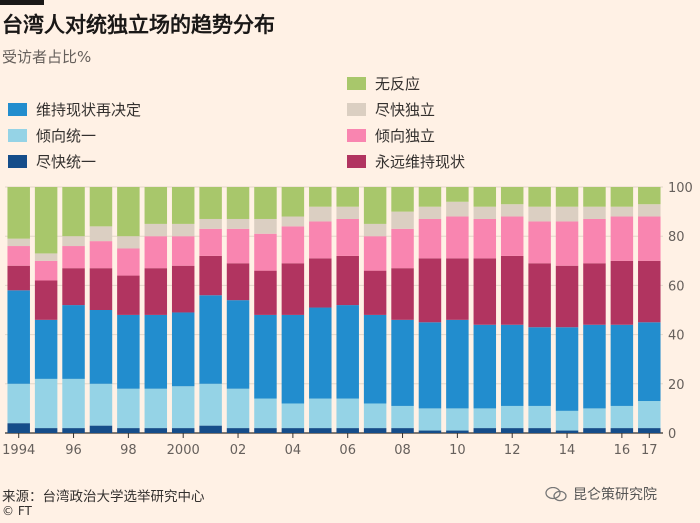 This screenshot has width=700, height=523. I want to click on bar-segment-status-quo-decide-later-2004, so click(293, 359).